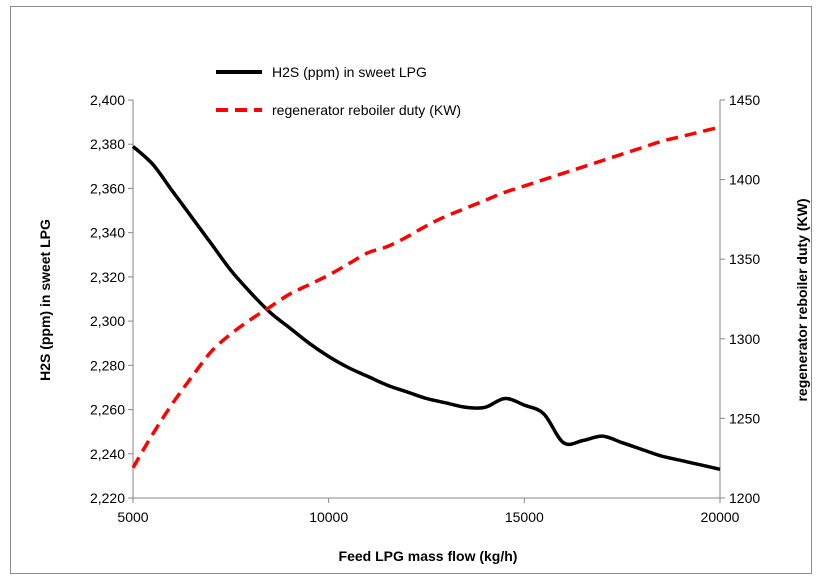 The image size is (822, 581). I want to click on y-right-tick-label: 1200, so click(744, 498).